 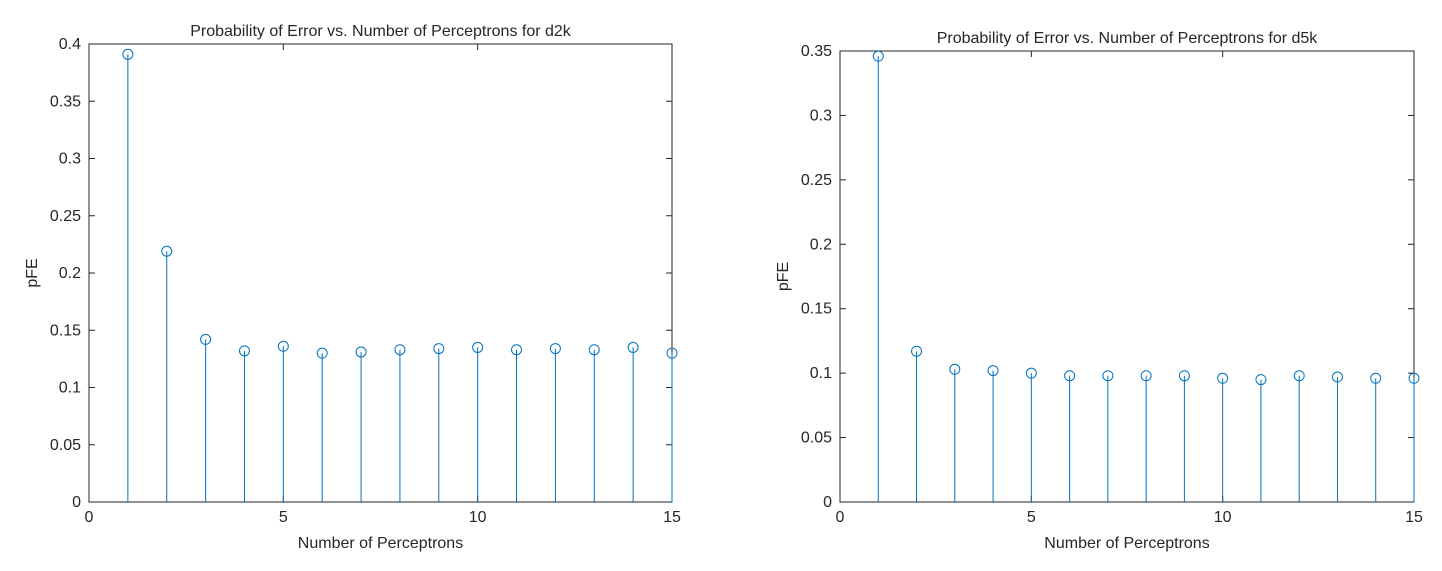 What do you see at coordinates (70, 44) in the screenshot?
I see `y-tick-label: 0.4` at bounding box center [70, 44].